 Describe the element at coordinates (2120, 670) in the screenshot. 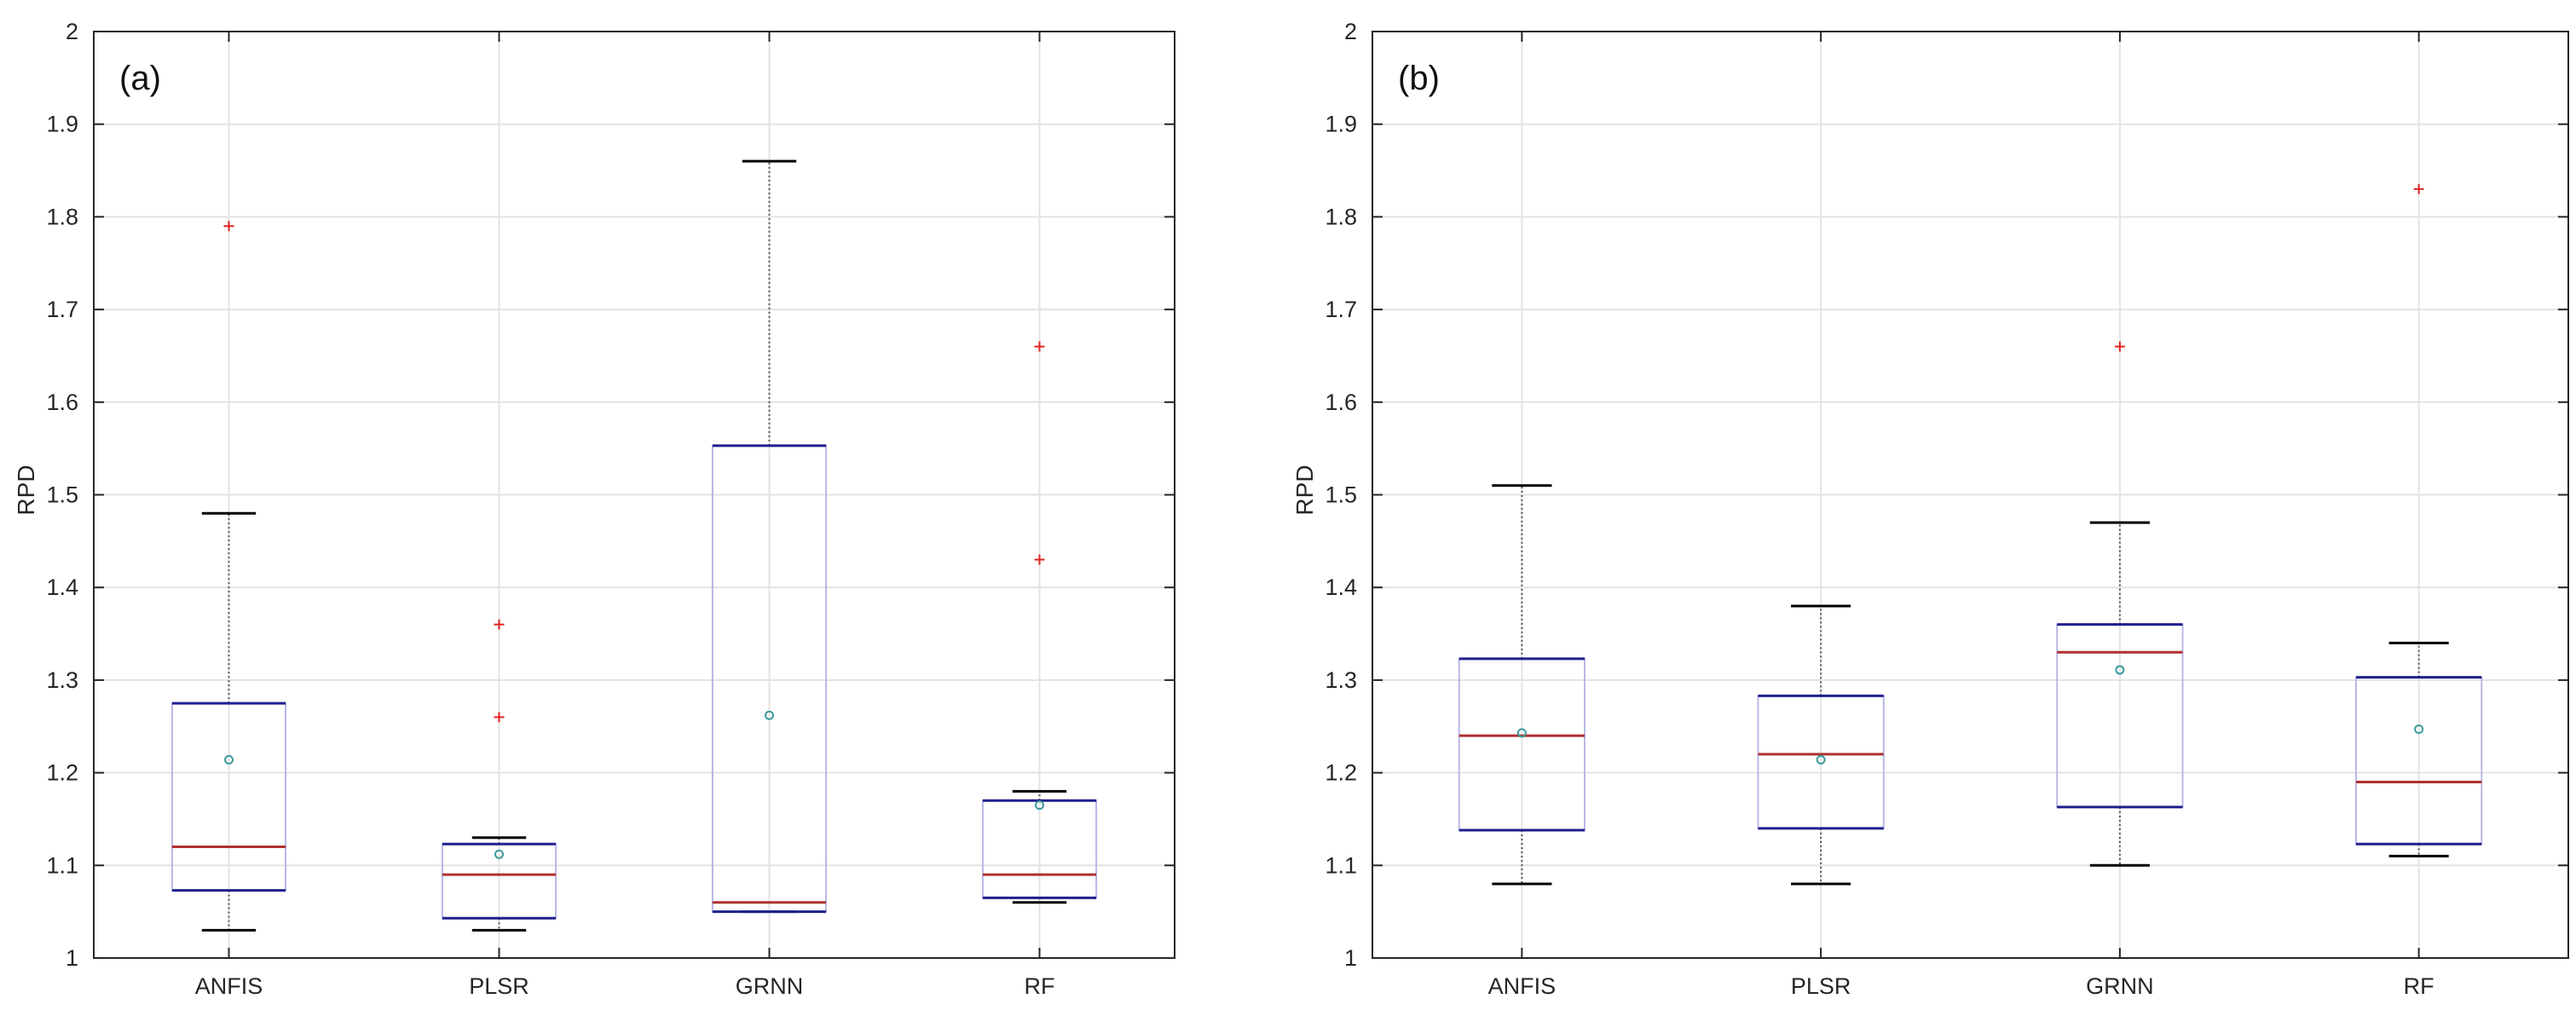

I see `mean-marker-grnn-b` at that location.